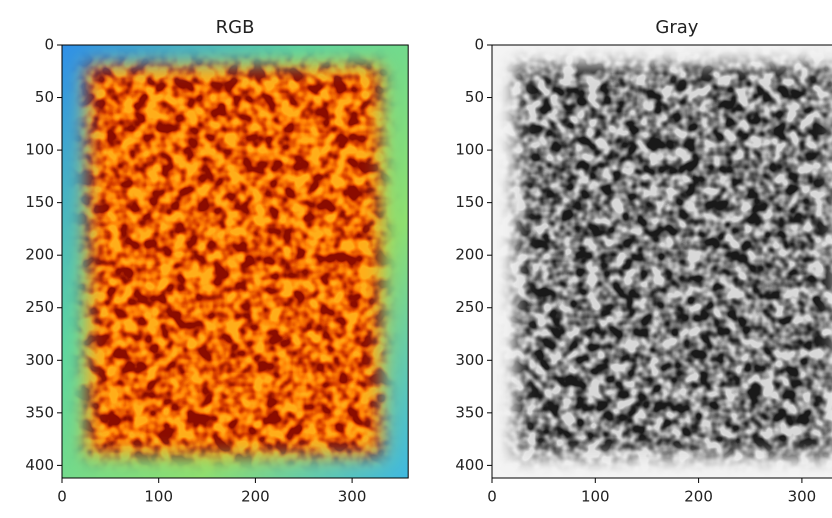  What do you see at coordinates (676, 27) in the screenshot?
I see `chart-title: Gray` at bounding box center [676, 27].